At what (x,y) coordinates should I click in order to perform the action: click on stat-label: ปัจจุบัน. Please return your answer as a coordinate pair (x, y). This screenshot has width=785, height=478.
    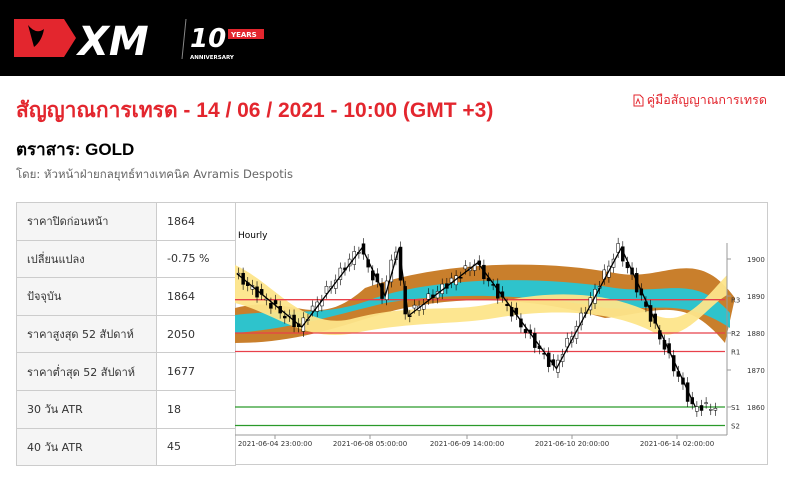
    Looking at the image, I should click on (86, 296).